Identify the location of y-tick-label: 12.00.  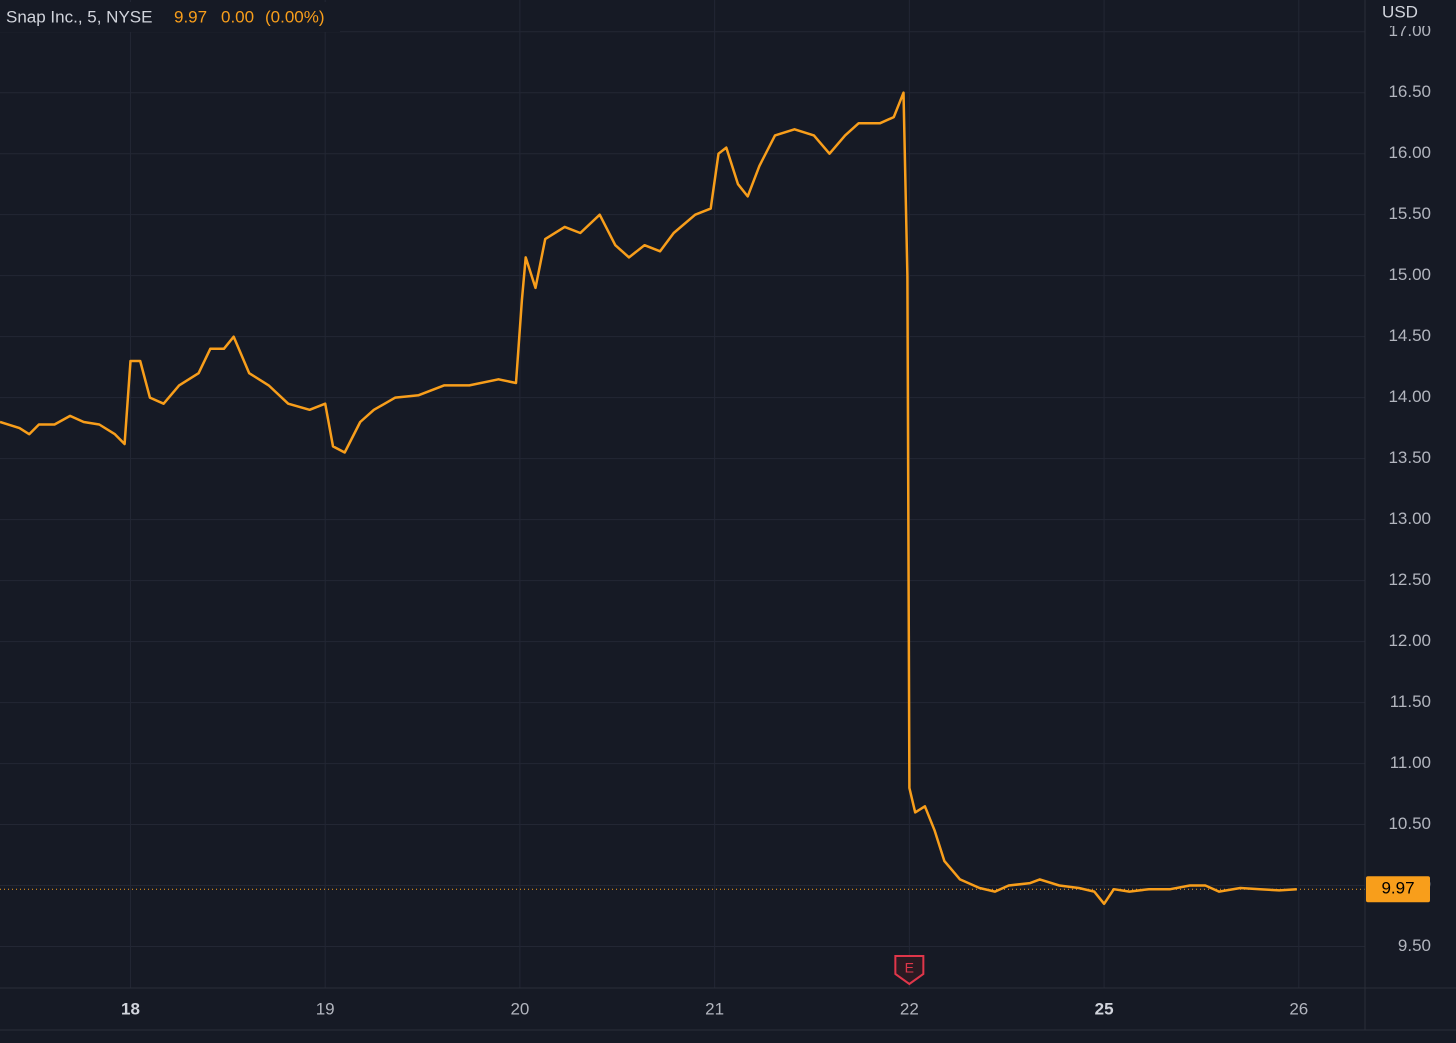
(1409, 640).